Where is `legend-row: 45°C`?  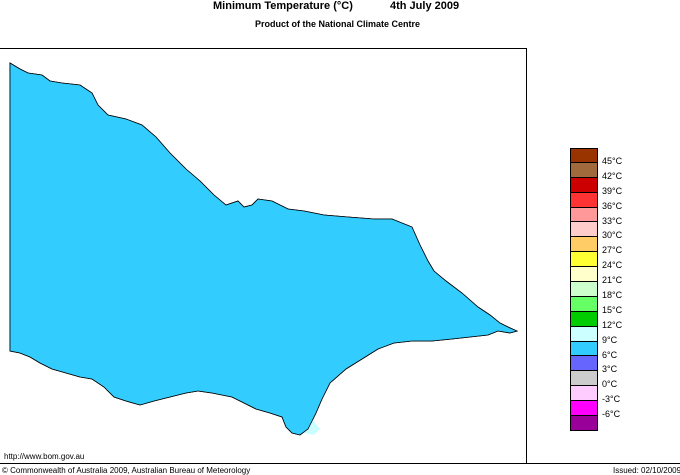
legend-row: 45°C is located at coordinates (610, 157).